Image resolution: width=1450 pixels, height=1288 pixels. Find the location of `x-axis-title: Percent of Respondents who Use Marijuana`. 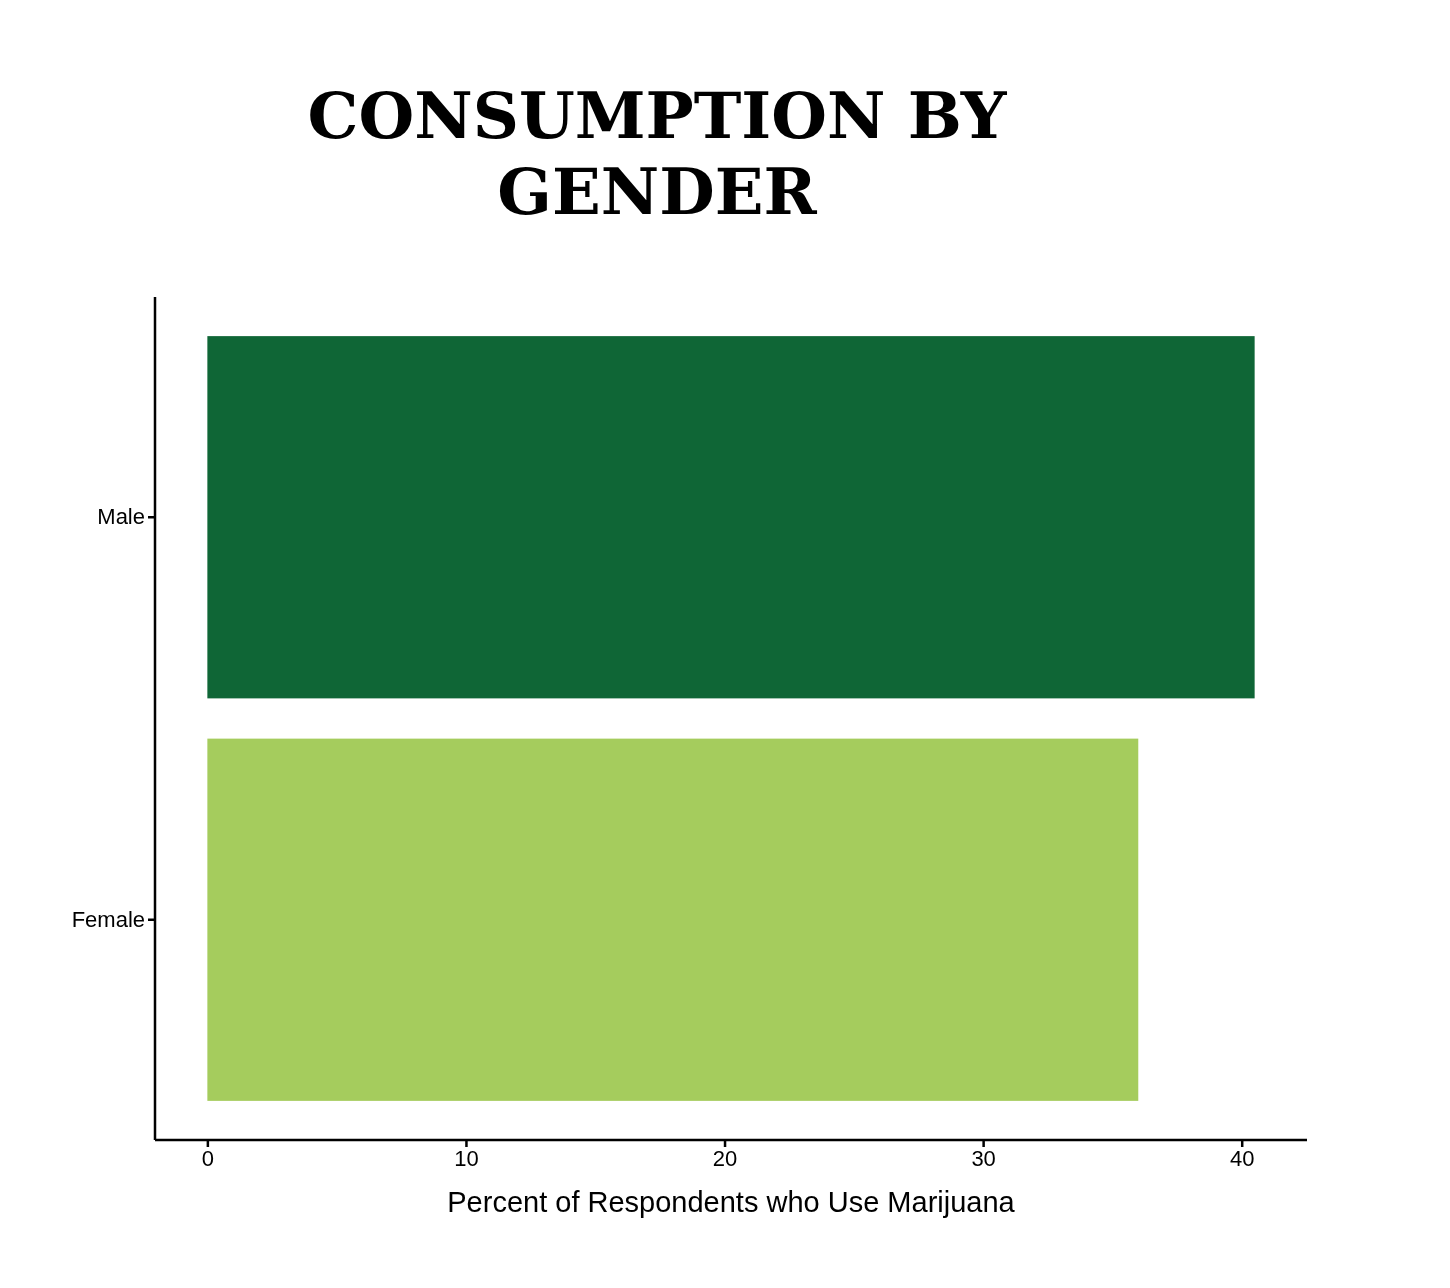

x-axis-title: Percent of Respondents who Use Marijuana is located at coordinates (731, 1202).